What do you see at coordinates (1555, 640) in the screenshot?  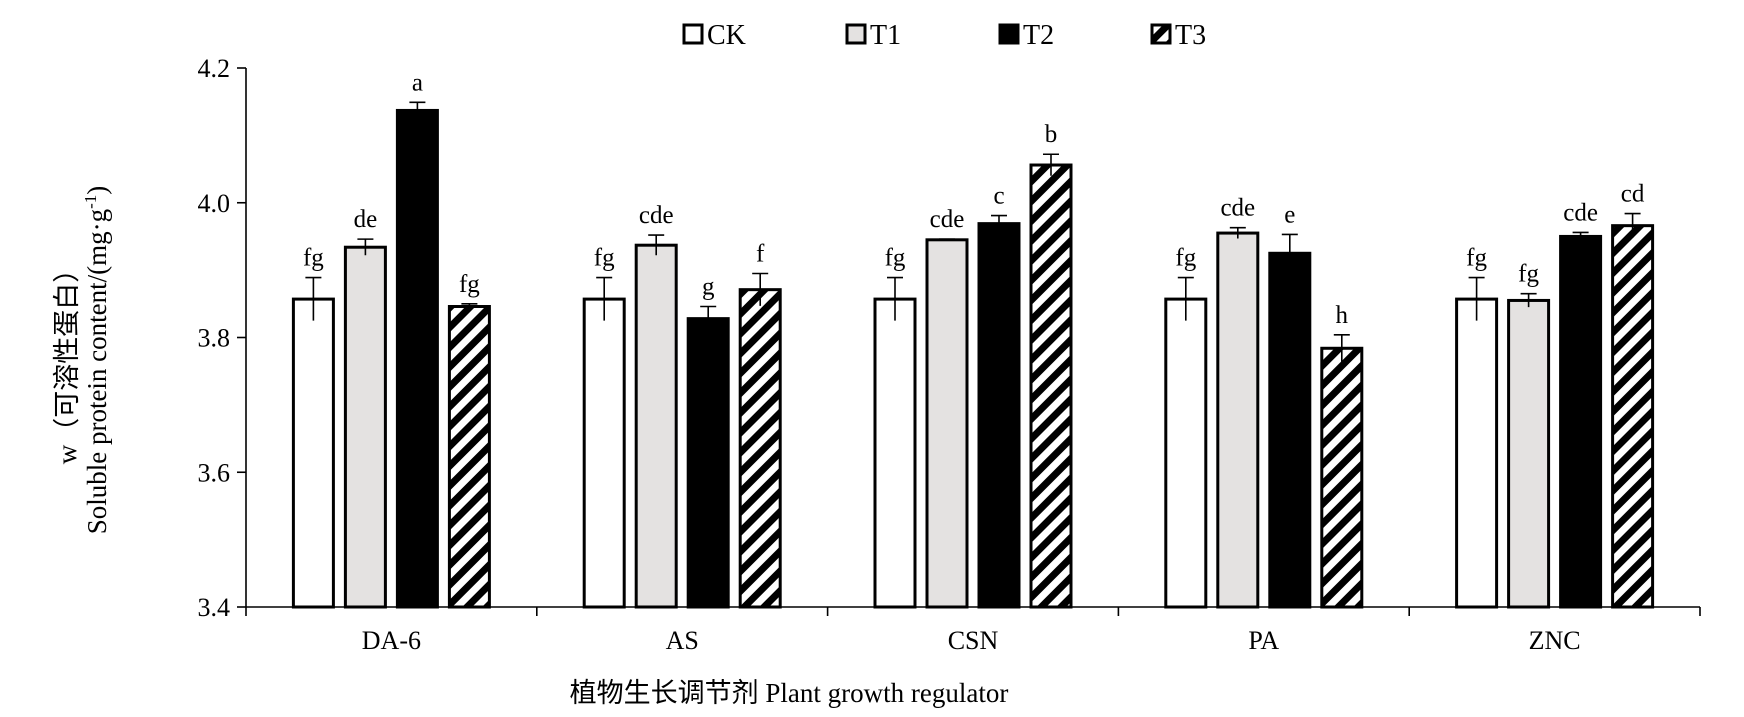 I see `x-category-label: ZNC` at bounding box center [1555, 640].